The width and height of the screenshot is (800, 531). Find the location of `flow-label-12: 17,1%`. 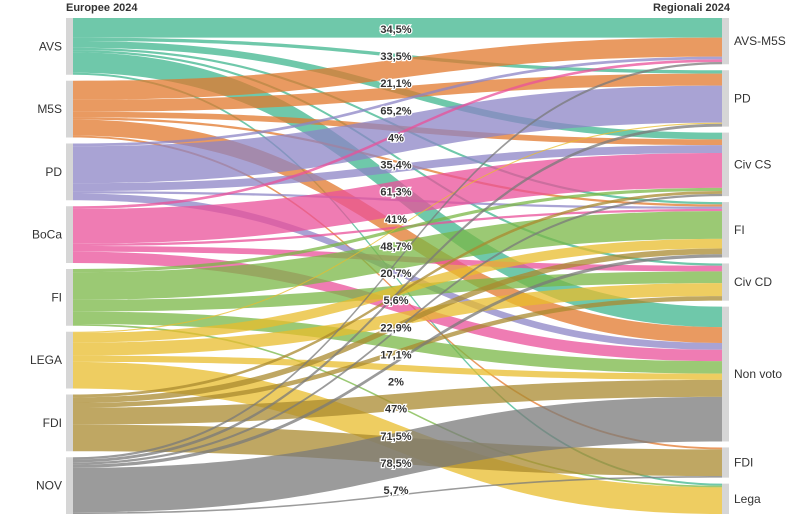

flow-label-12: 17,1% is located at coordinates (395, 355).